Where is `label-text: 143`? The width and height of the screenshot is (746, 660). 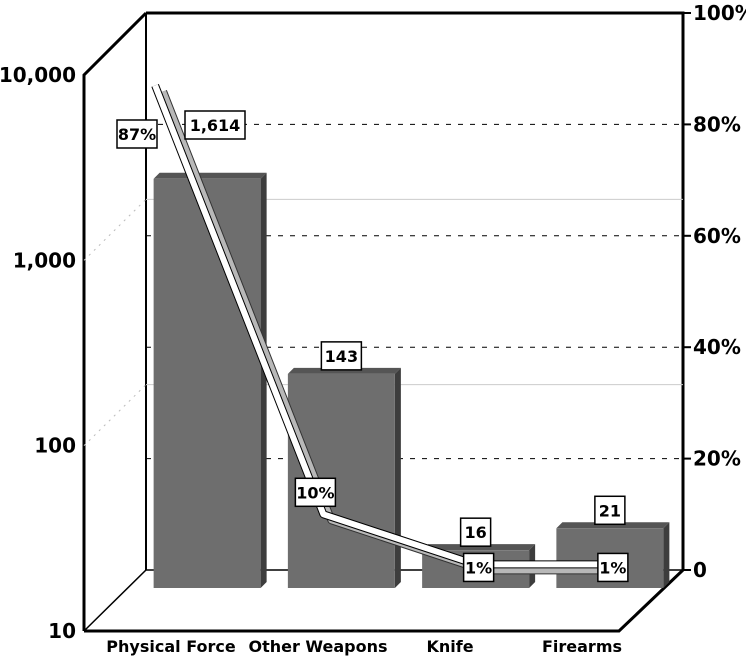
label-text: 143 is located at coordinates (341, 356).